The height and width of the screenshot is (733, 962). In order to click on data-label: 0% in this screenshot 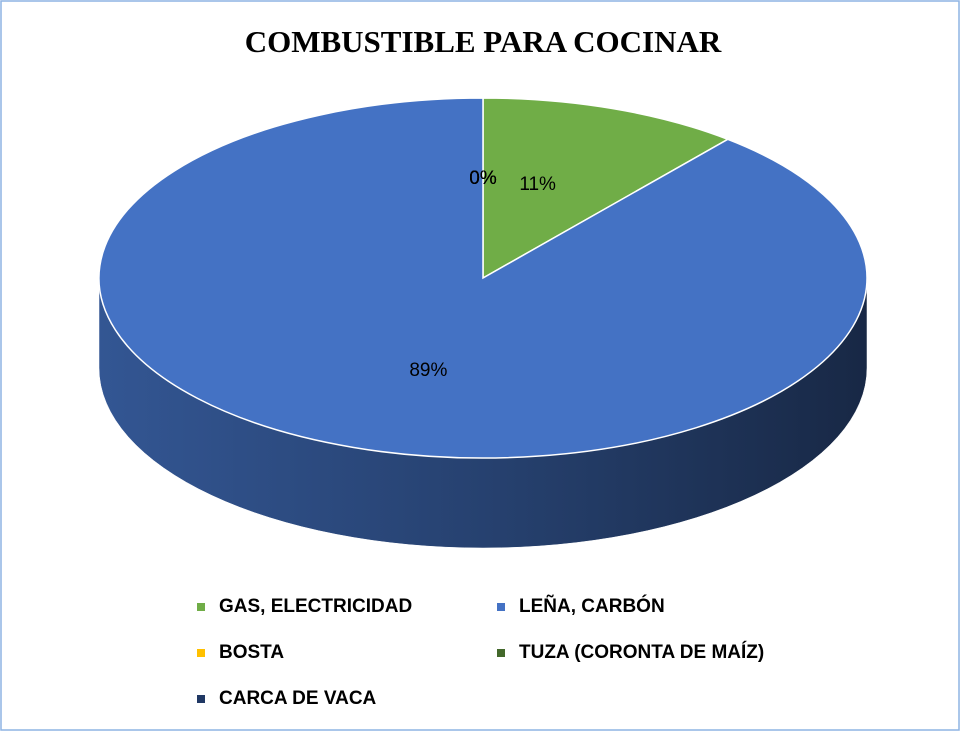, I will do `click(483, 178)`.